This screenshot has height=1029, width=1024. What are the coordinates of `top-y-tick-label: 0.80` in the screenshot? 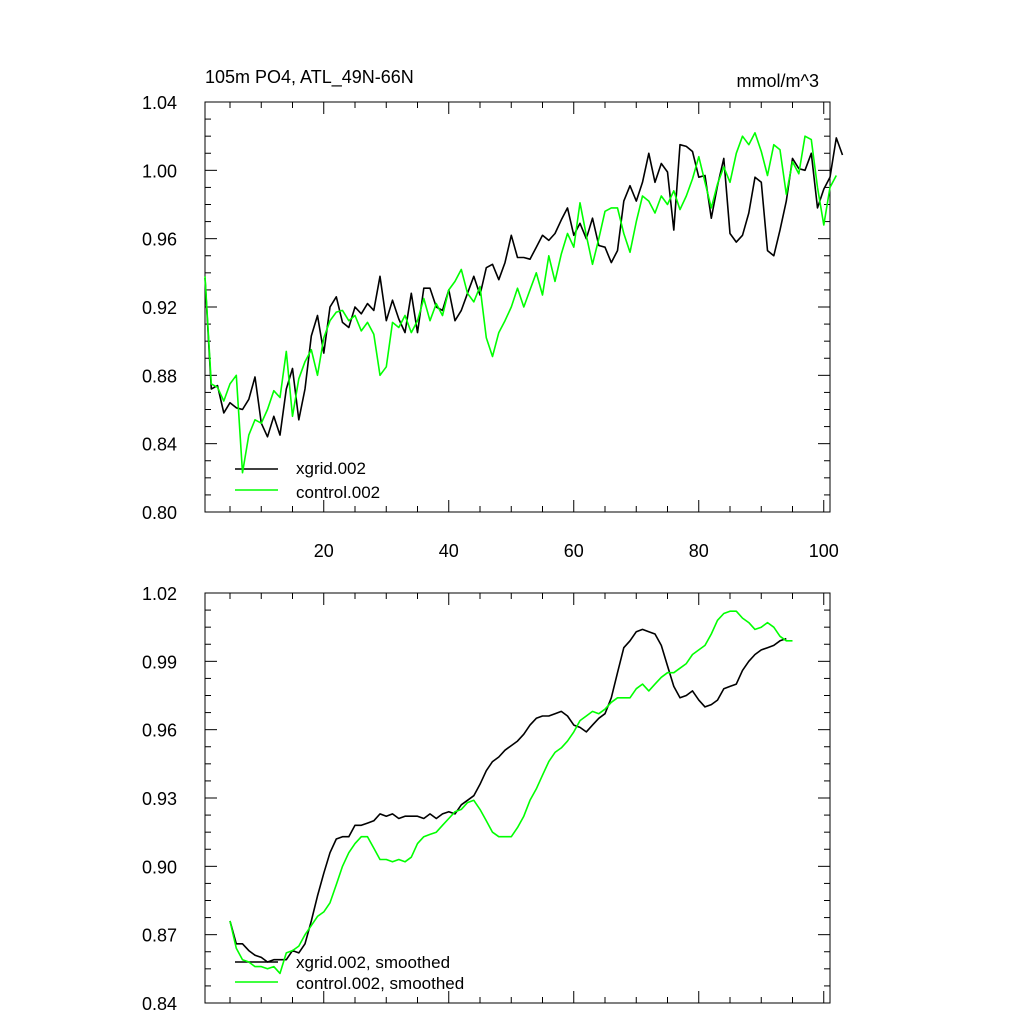 It's located at (159, 513).